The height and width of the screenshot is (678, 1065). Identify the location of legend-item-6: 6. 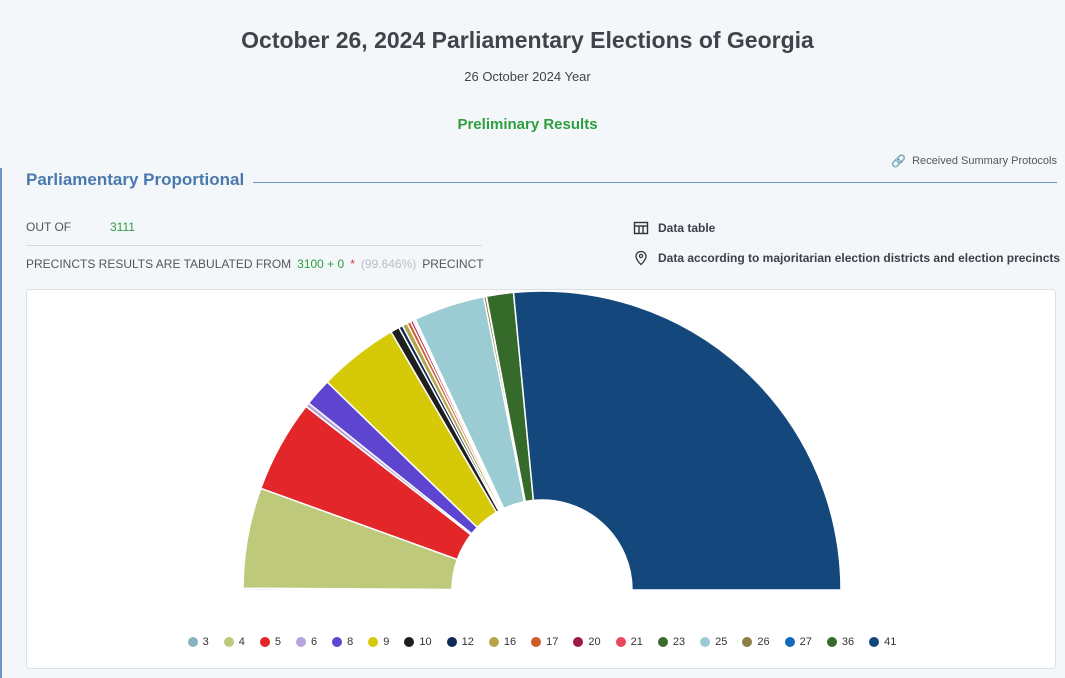
(306, 642).